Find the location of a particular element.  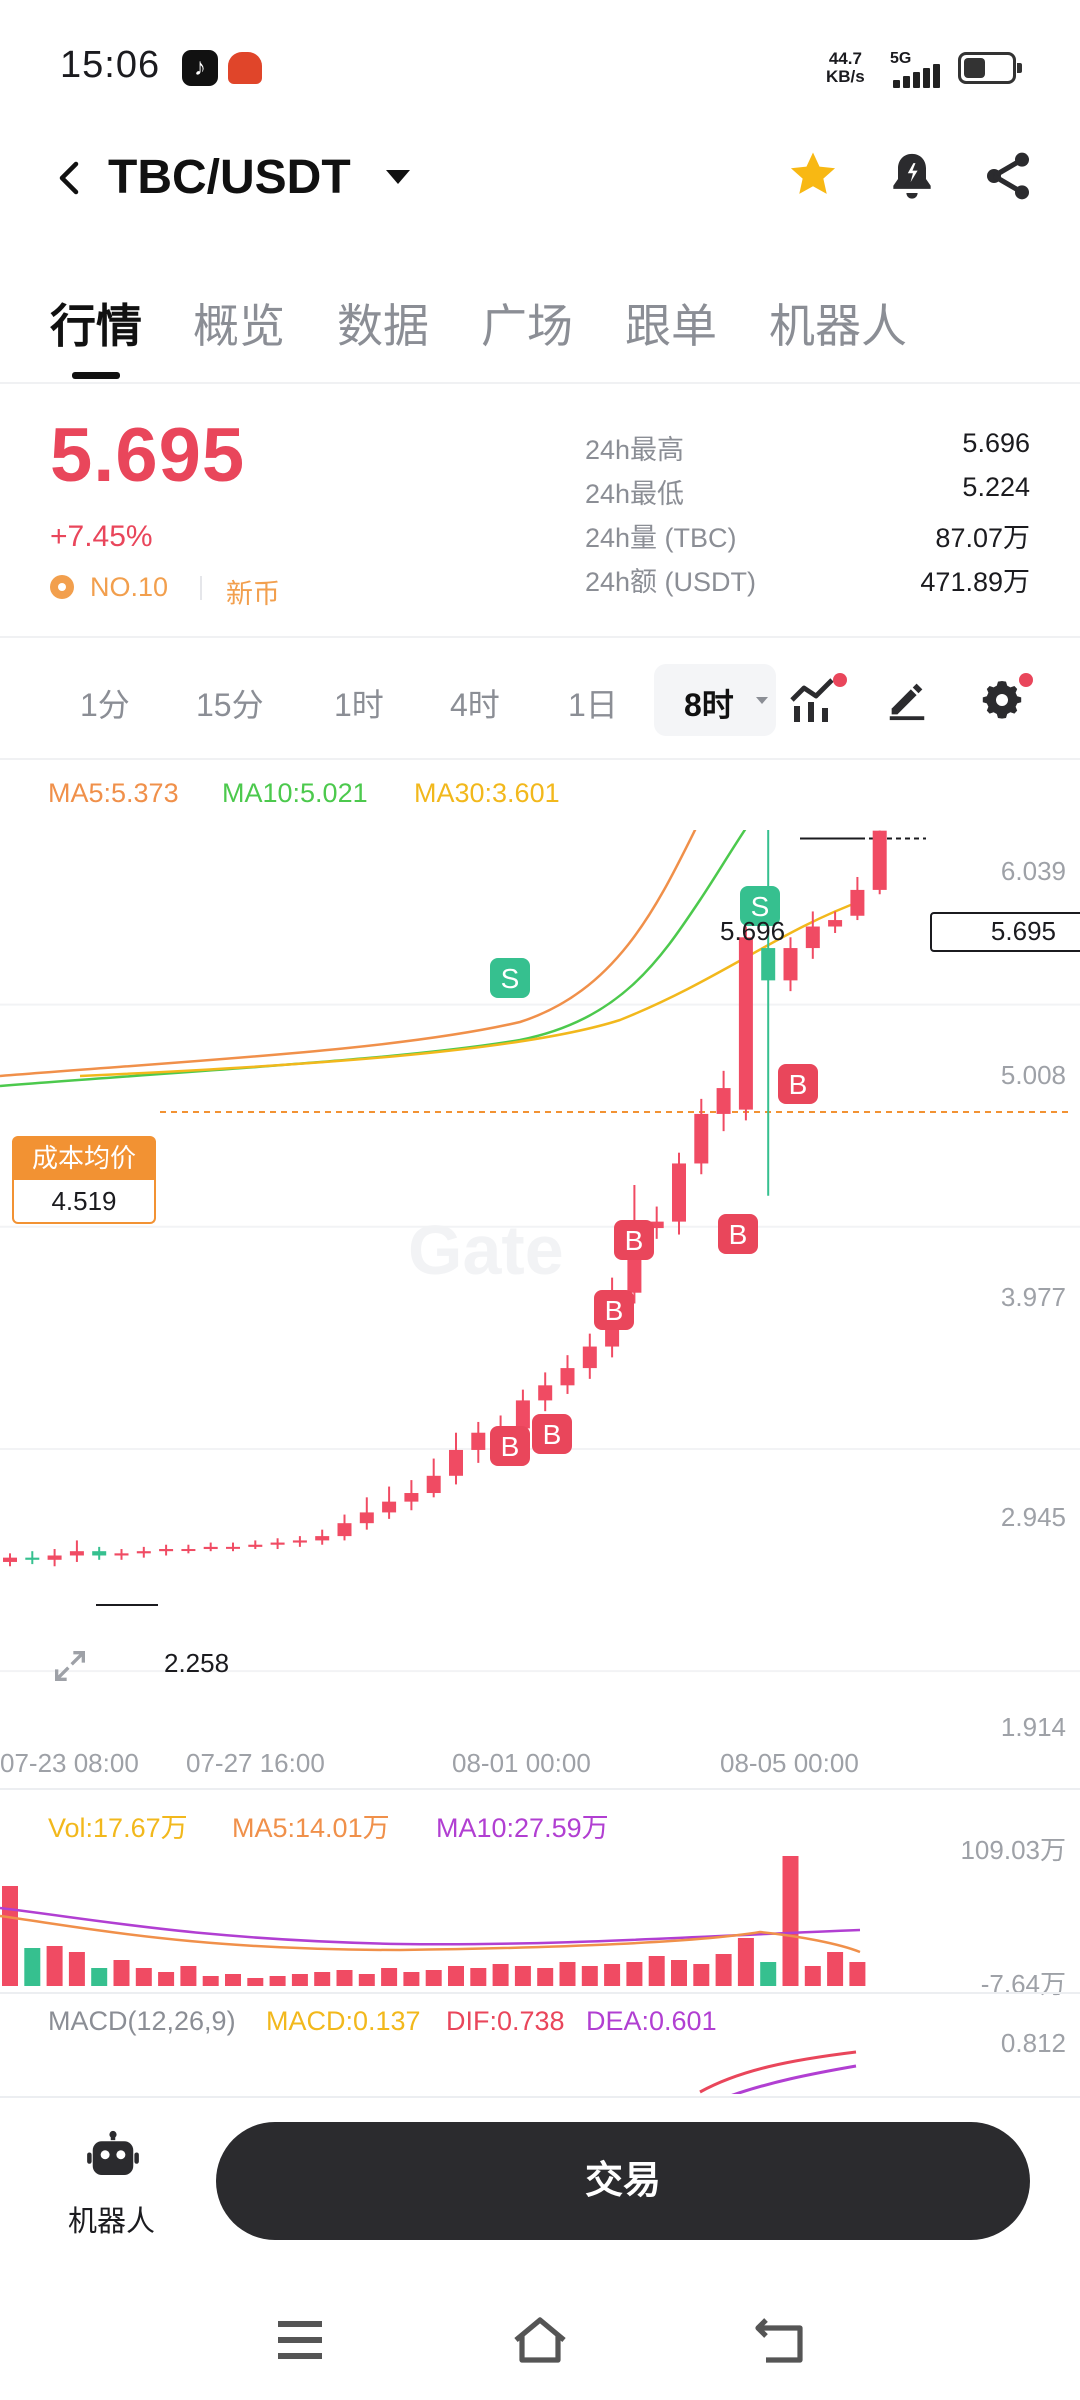

network-speed-unit: KB/s is located at coordinates (845, 76).